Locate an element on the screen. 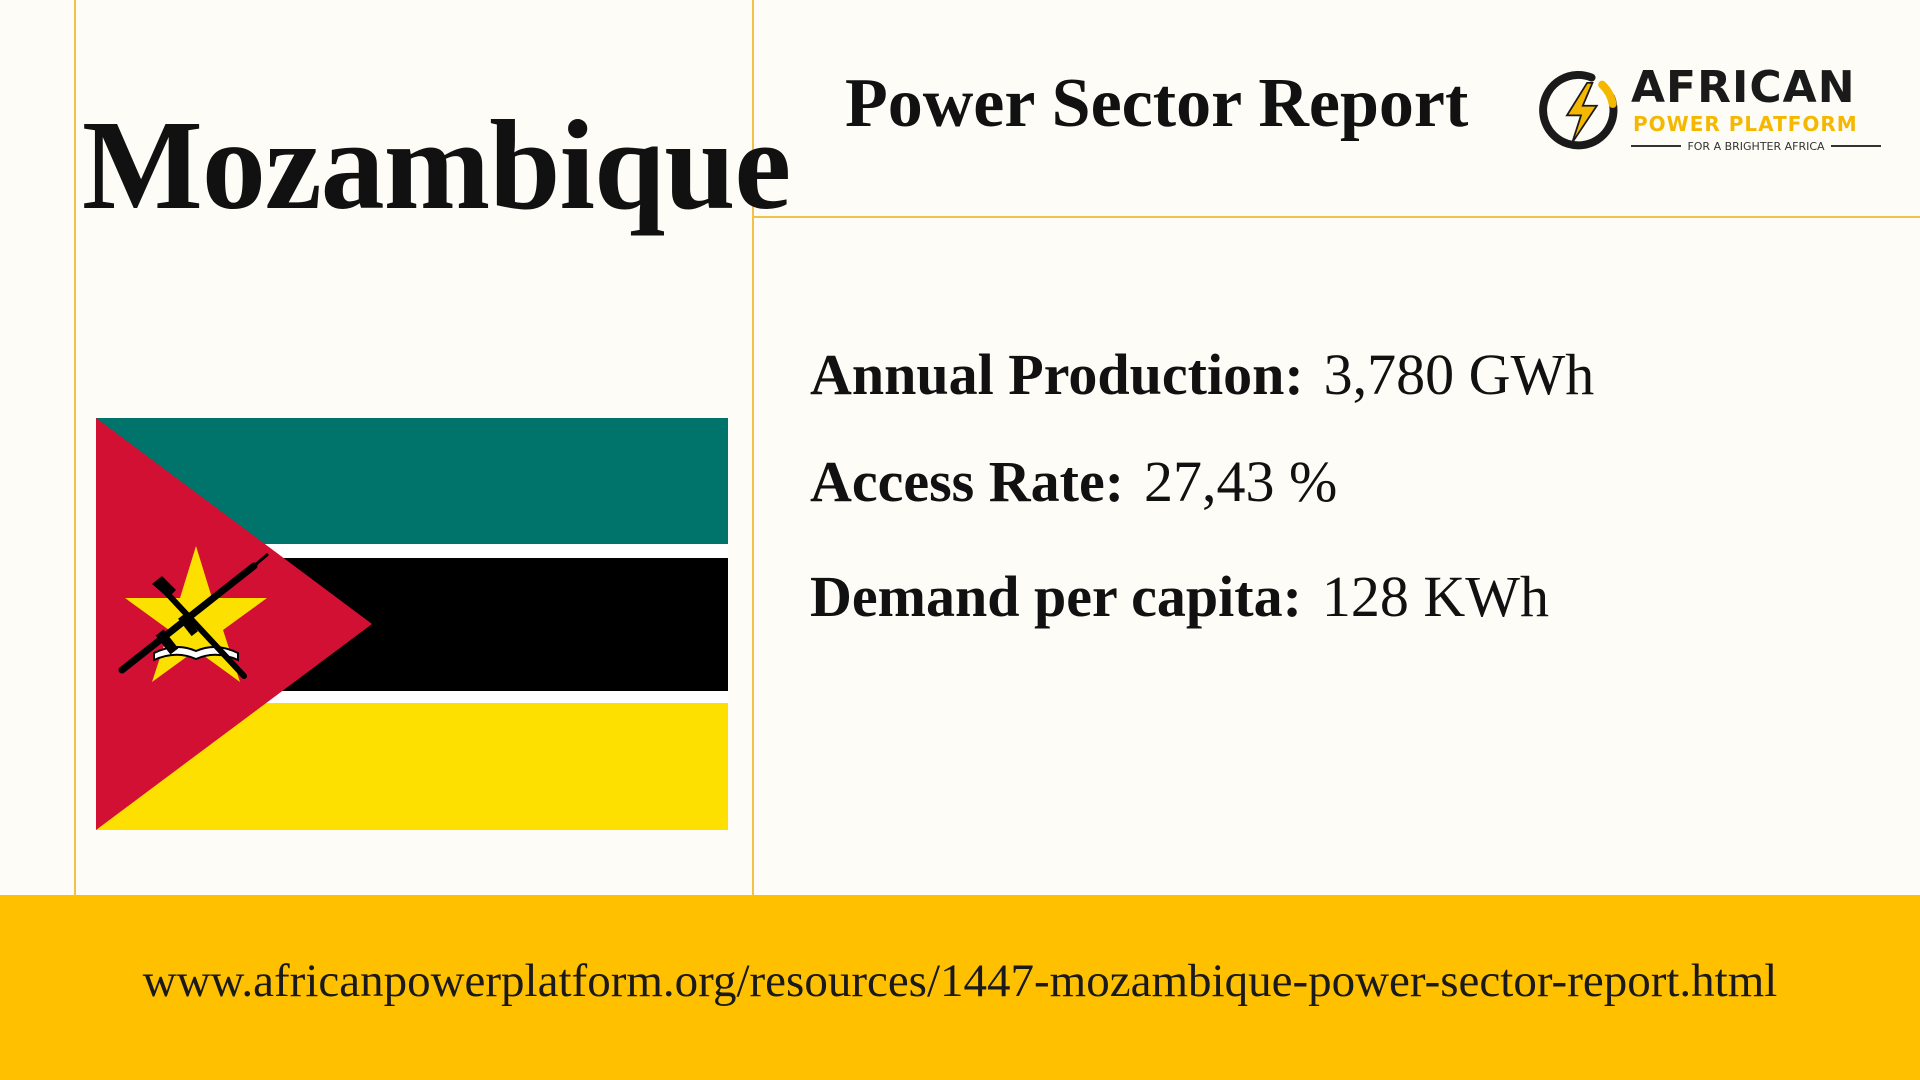 This screenshot has height=1080, width=1920. stat-demand-per-capita: Demand per capita: 128 KWh is located at coordinates (1179, 597).